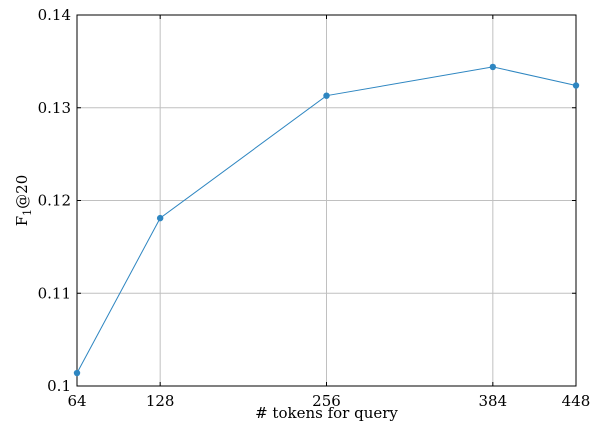 The width and height of the screenshot is (591, 425). I want to click on x-tick-label: 448, so click(576, 401).